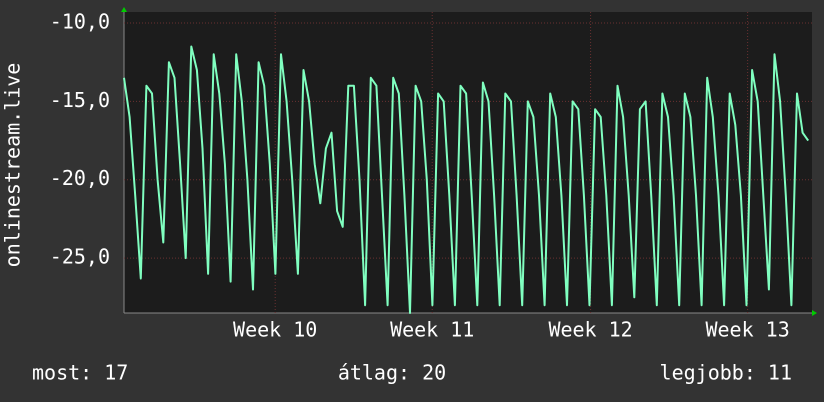 Image resolution: width=824 pixels, height=402 pixels. I want to click on y-tick-label: -15,0, so click(80, 100).